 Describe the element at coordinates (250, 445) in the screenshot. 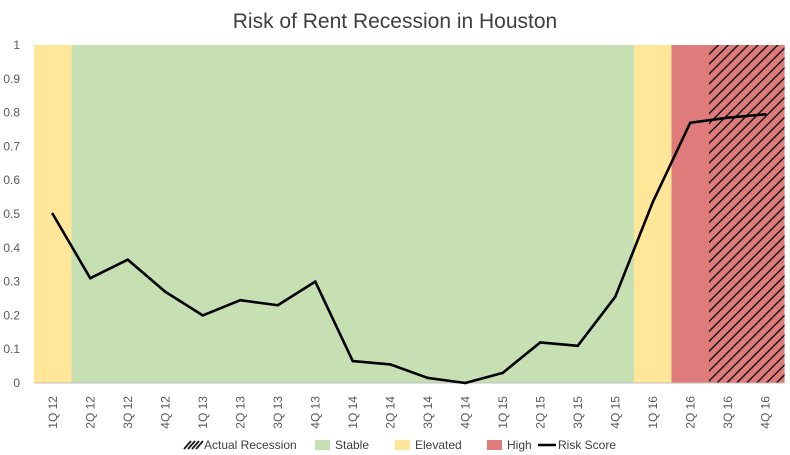

I see `legend-label-actual-recession: Actual Recession` at that location.